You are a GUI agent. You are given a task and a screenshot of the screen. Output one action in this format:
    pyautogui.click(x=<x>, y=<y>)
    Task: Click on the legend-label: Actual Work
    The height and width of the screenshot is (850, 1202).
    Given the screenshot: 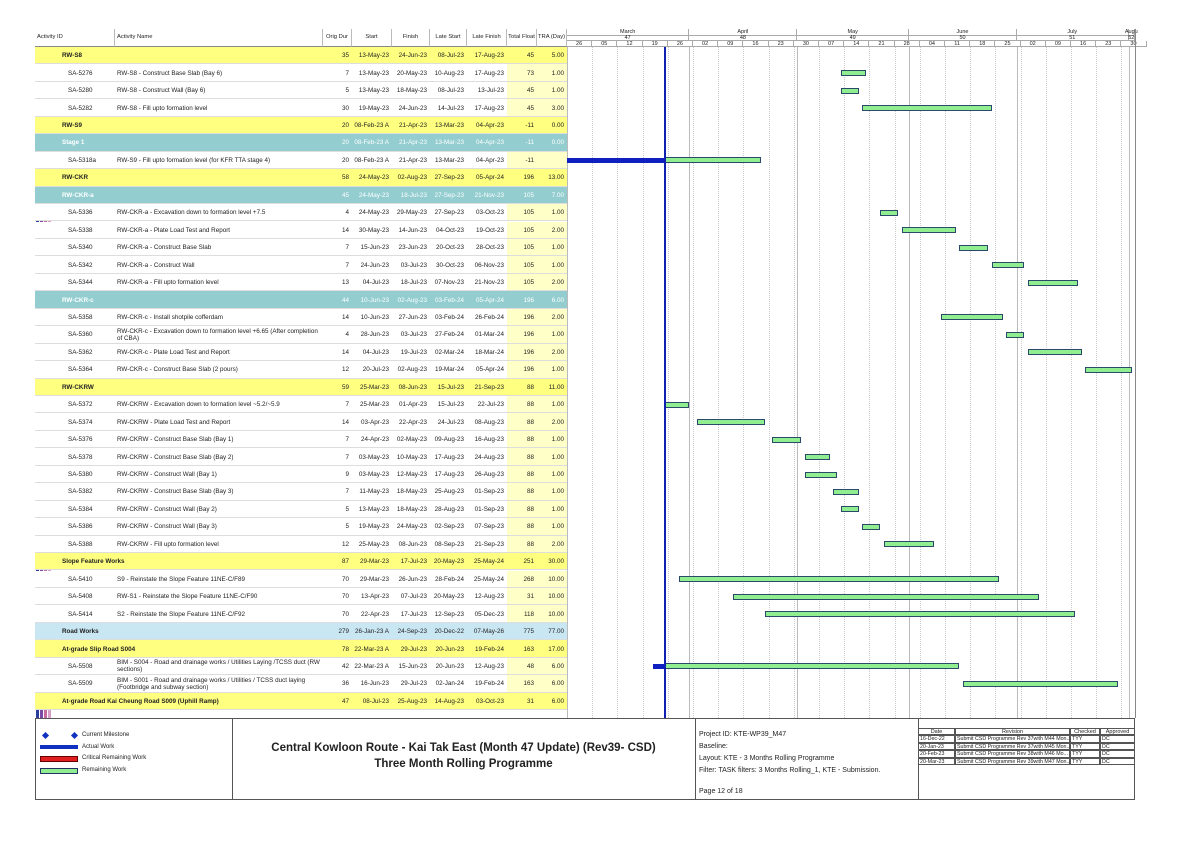 What is the action you would take?
    pyautogui.click(x=98, y=746)
    